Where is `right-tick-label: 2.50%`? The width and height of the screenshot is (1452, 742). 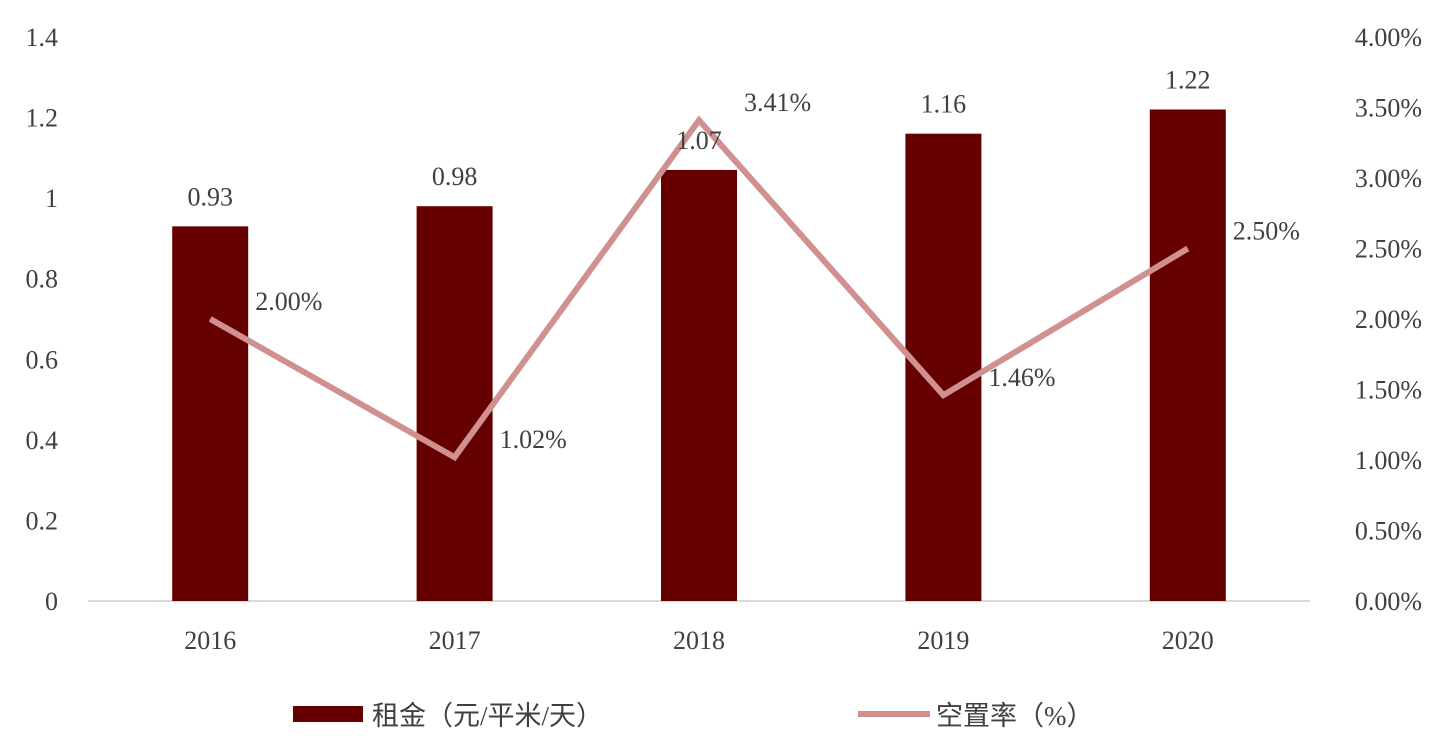 right-tick-label: 2.50% is located at coordinates (1388, 249).